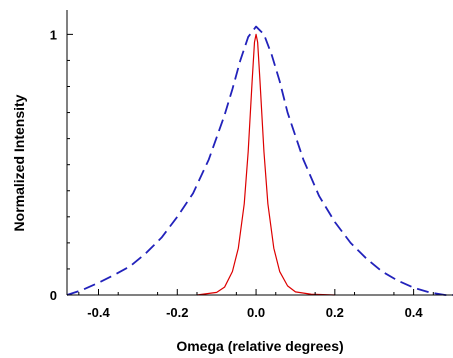  I want to click on x-tick-label: -0.2, so click(177, 312).